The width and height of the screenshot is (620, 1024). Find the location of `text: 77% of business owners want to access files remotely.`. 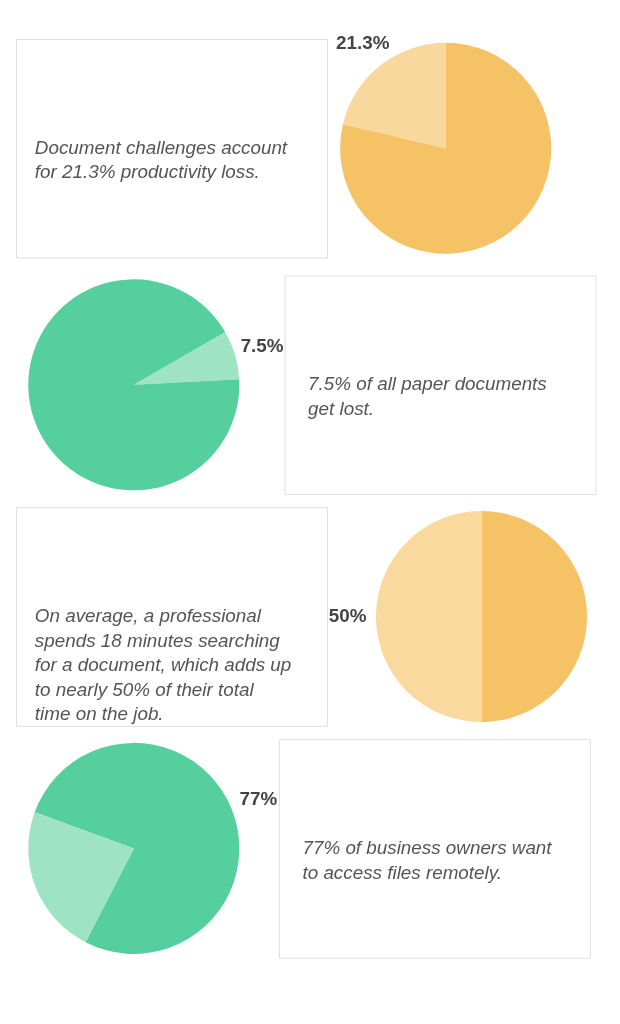

text: 77% of business owners want to access files remotely. is located at coordinates (427, 860).